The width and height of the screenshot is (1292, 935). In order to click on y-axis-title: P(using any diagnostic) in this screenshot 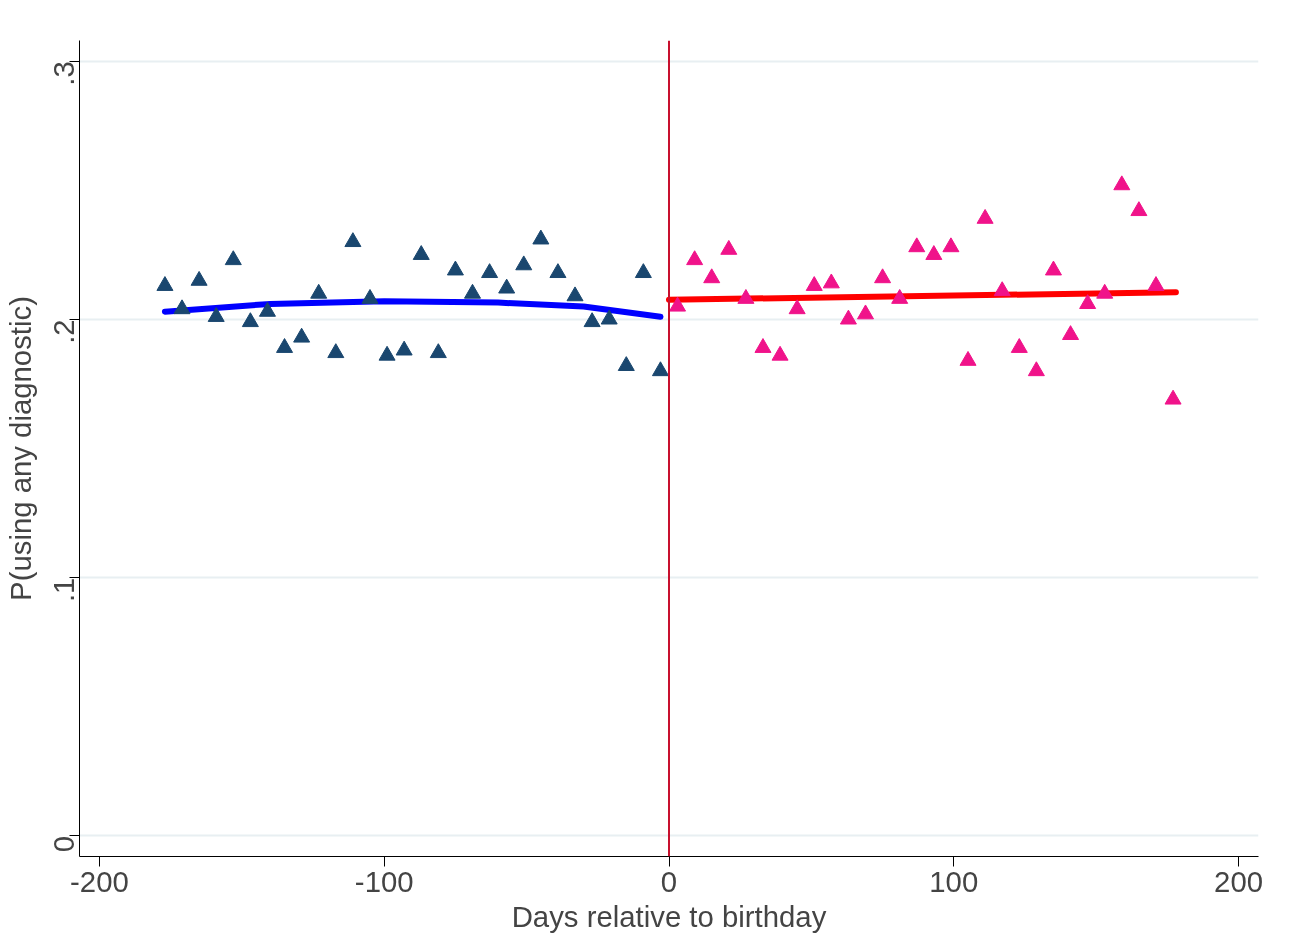, I will do `click(20, 448)`.